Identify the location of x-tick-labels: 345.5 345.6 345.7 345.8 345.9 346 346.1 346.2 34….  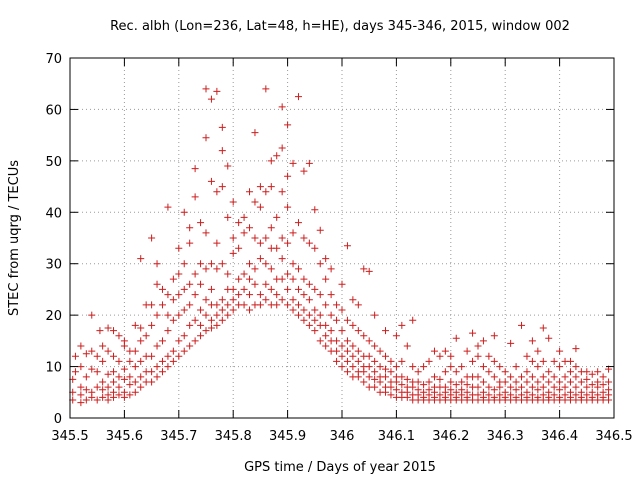
(341, 436).